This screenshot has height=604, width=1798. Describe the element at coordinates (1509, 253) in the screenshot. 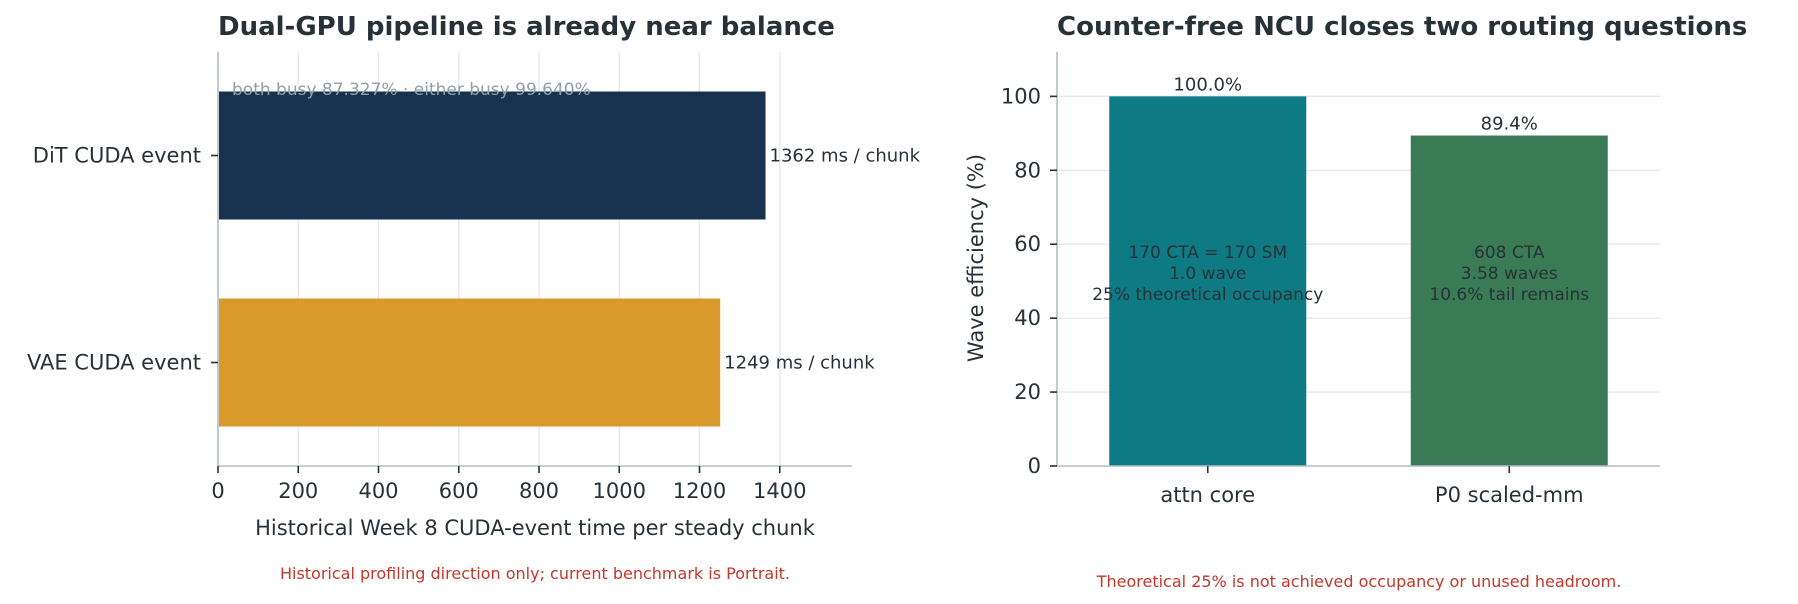

I see `bar-inner-label: 608 CTA` at that location.